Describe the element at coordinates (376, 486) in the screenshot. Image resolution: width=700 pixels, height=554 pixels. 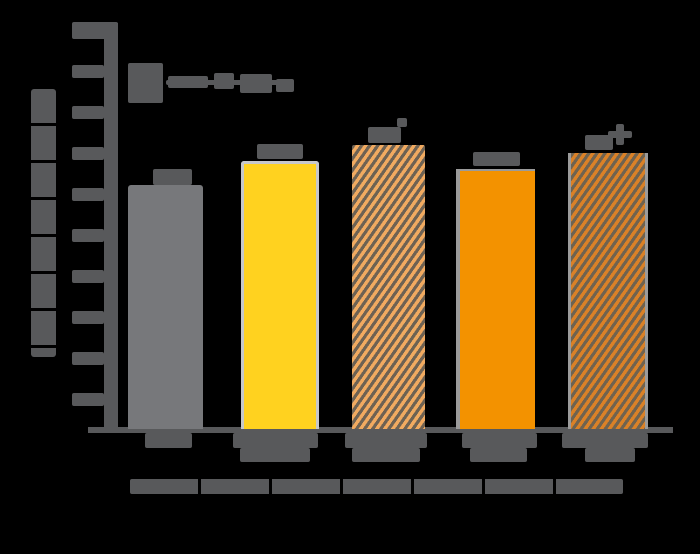
I see `caption-blob` at that location.